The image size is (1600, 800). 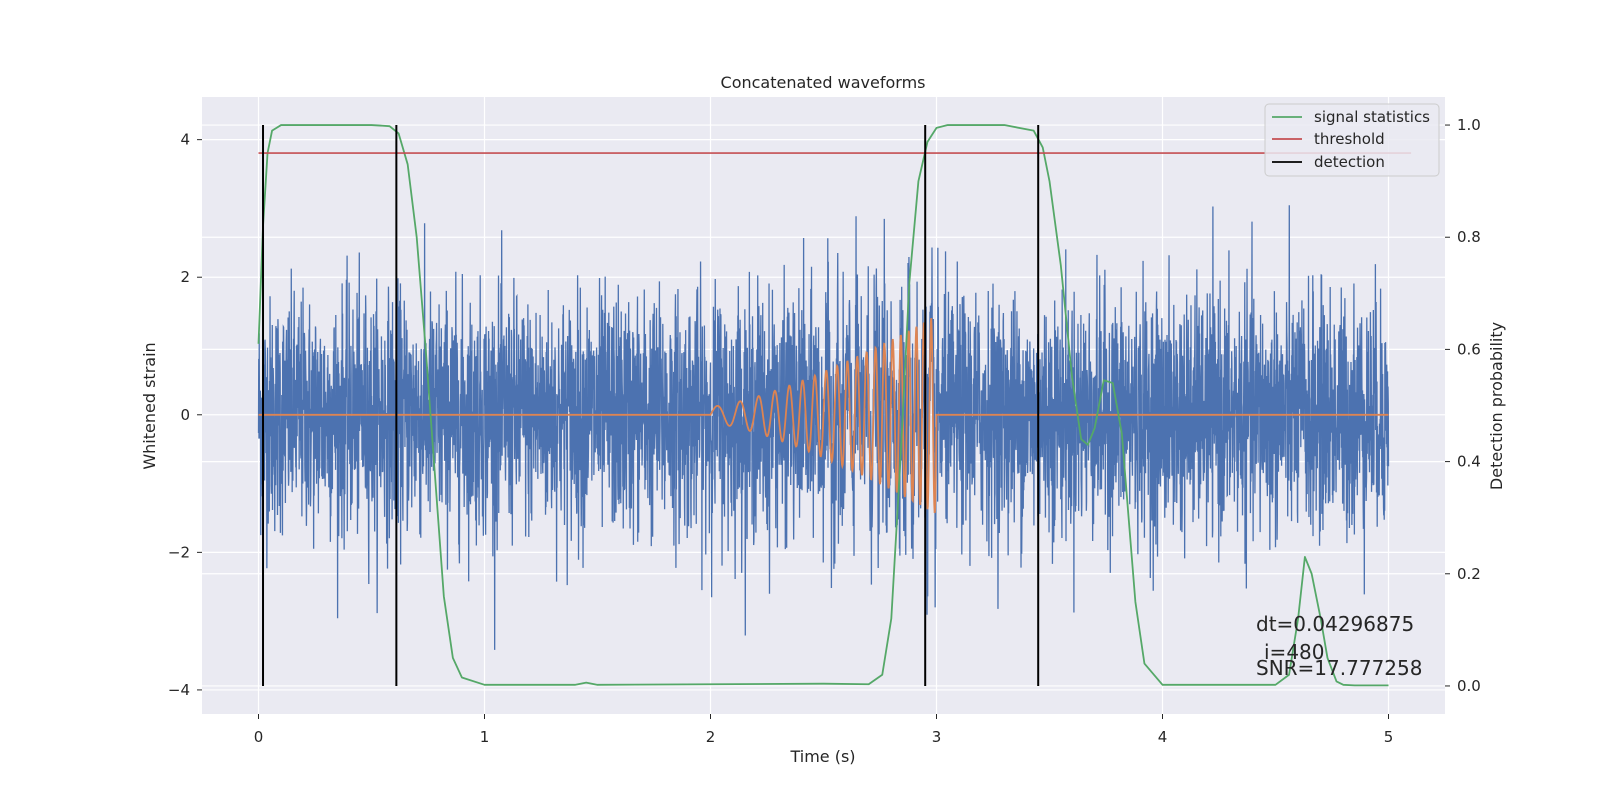 I want to click on x-tick-label: 2, so click(x=711, y=737).